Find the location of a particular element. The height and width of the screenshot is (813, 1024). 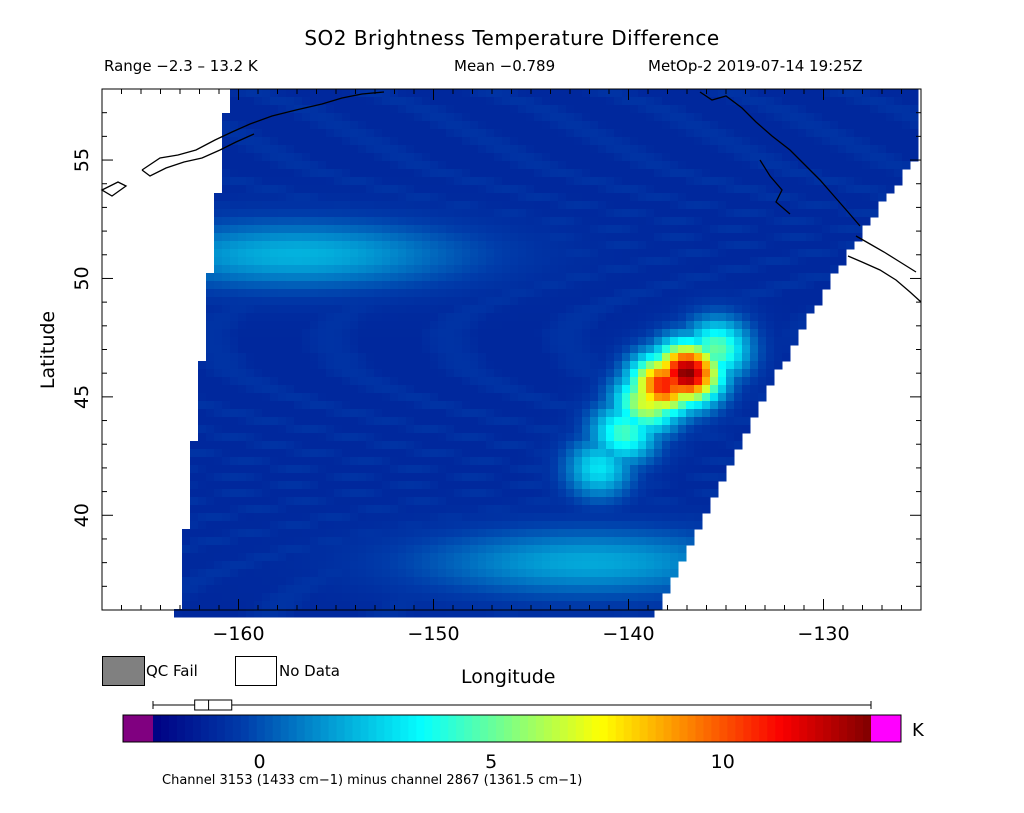

coastline-segment is located at coordinates (114, 189).